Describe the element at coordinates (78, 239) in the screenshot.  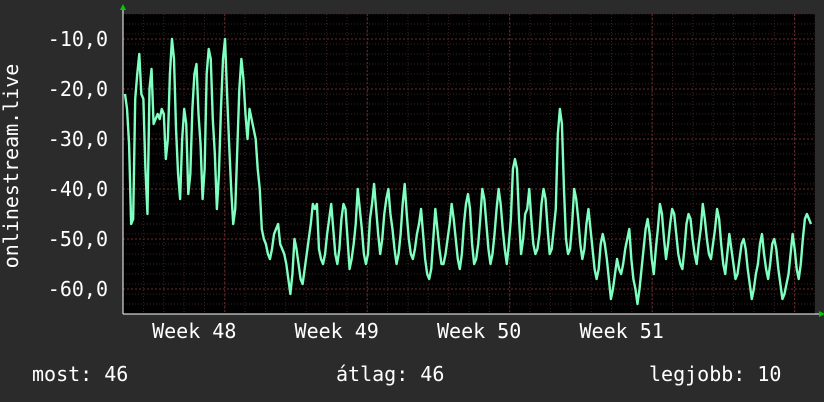
I see `y-tick-label: -50,0` at that location.